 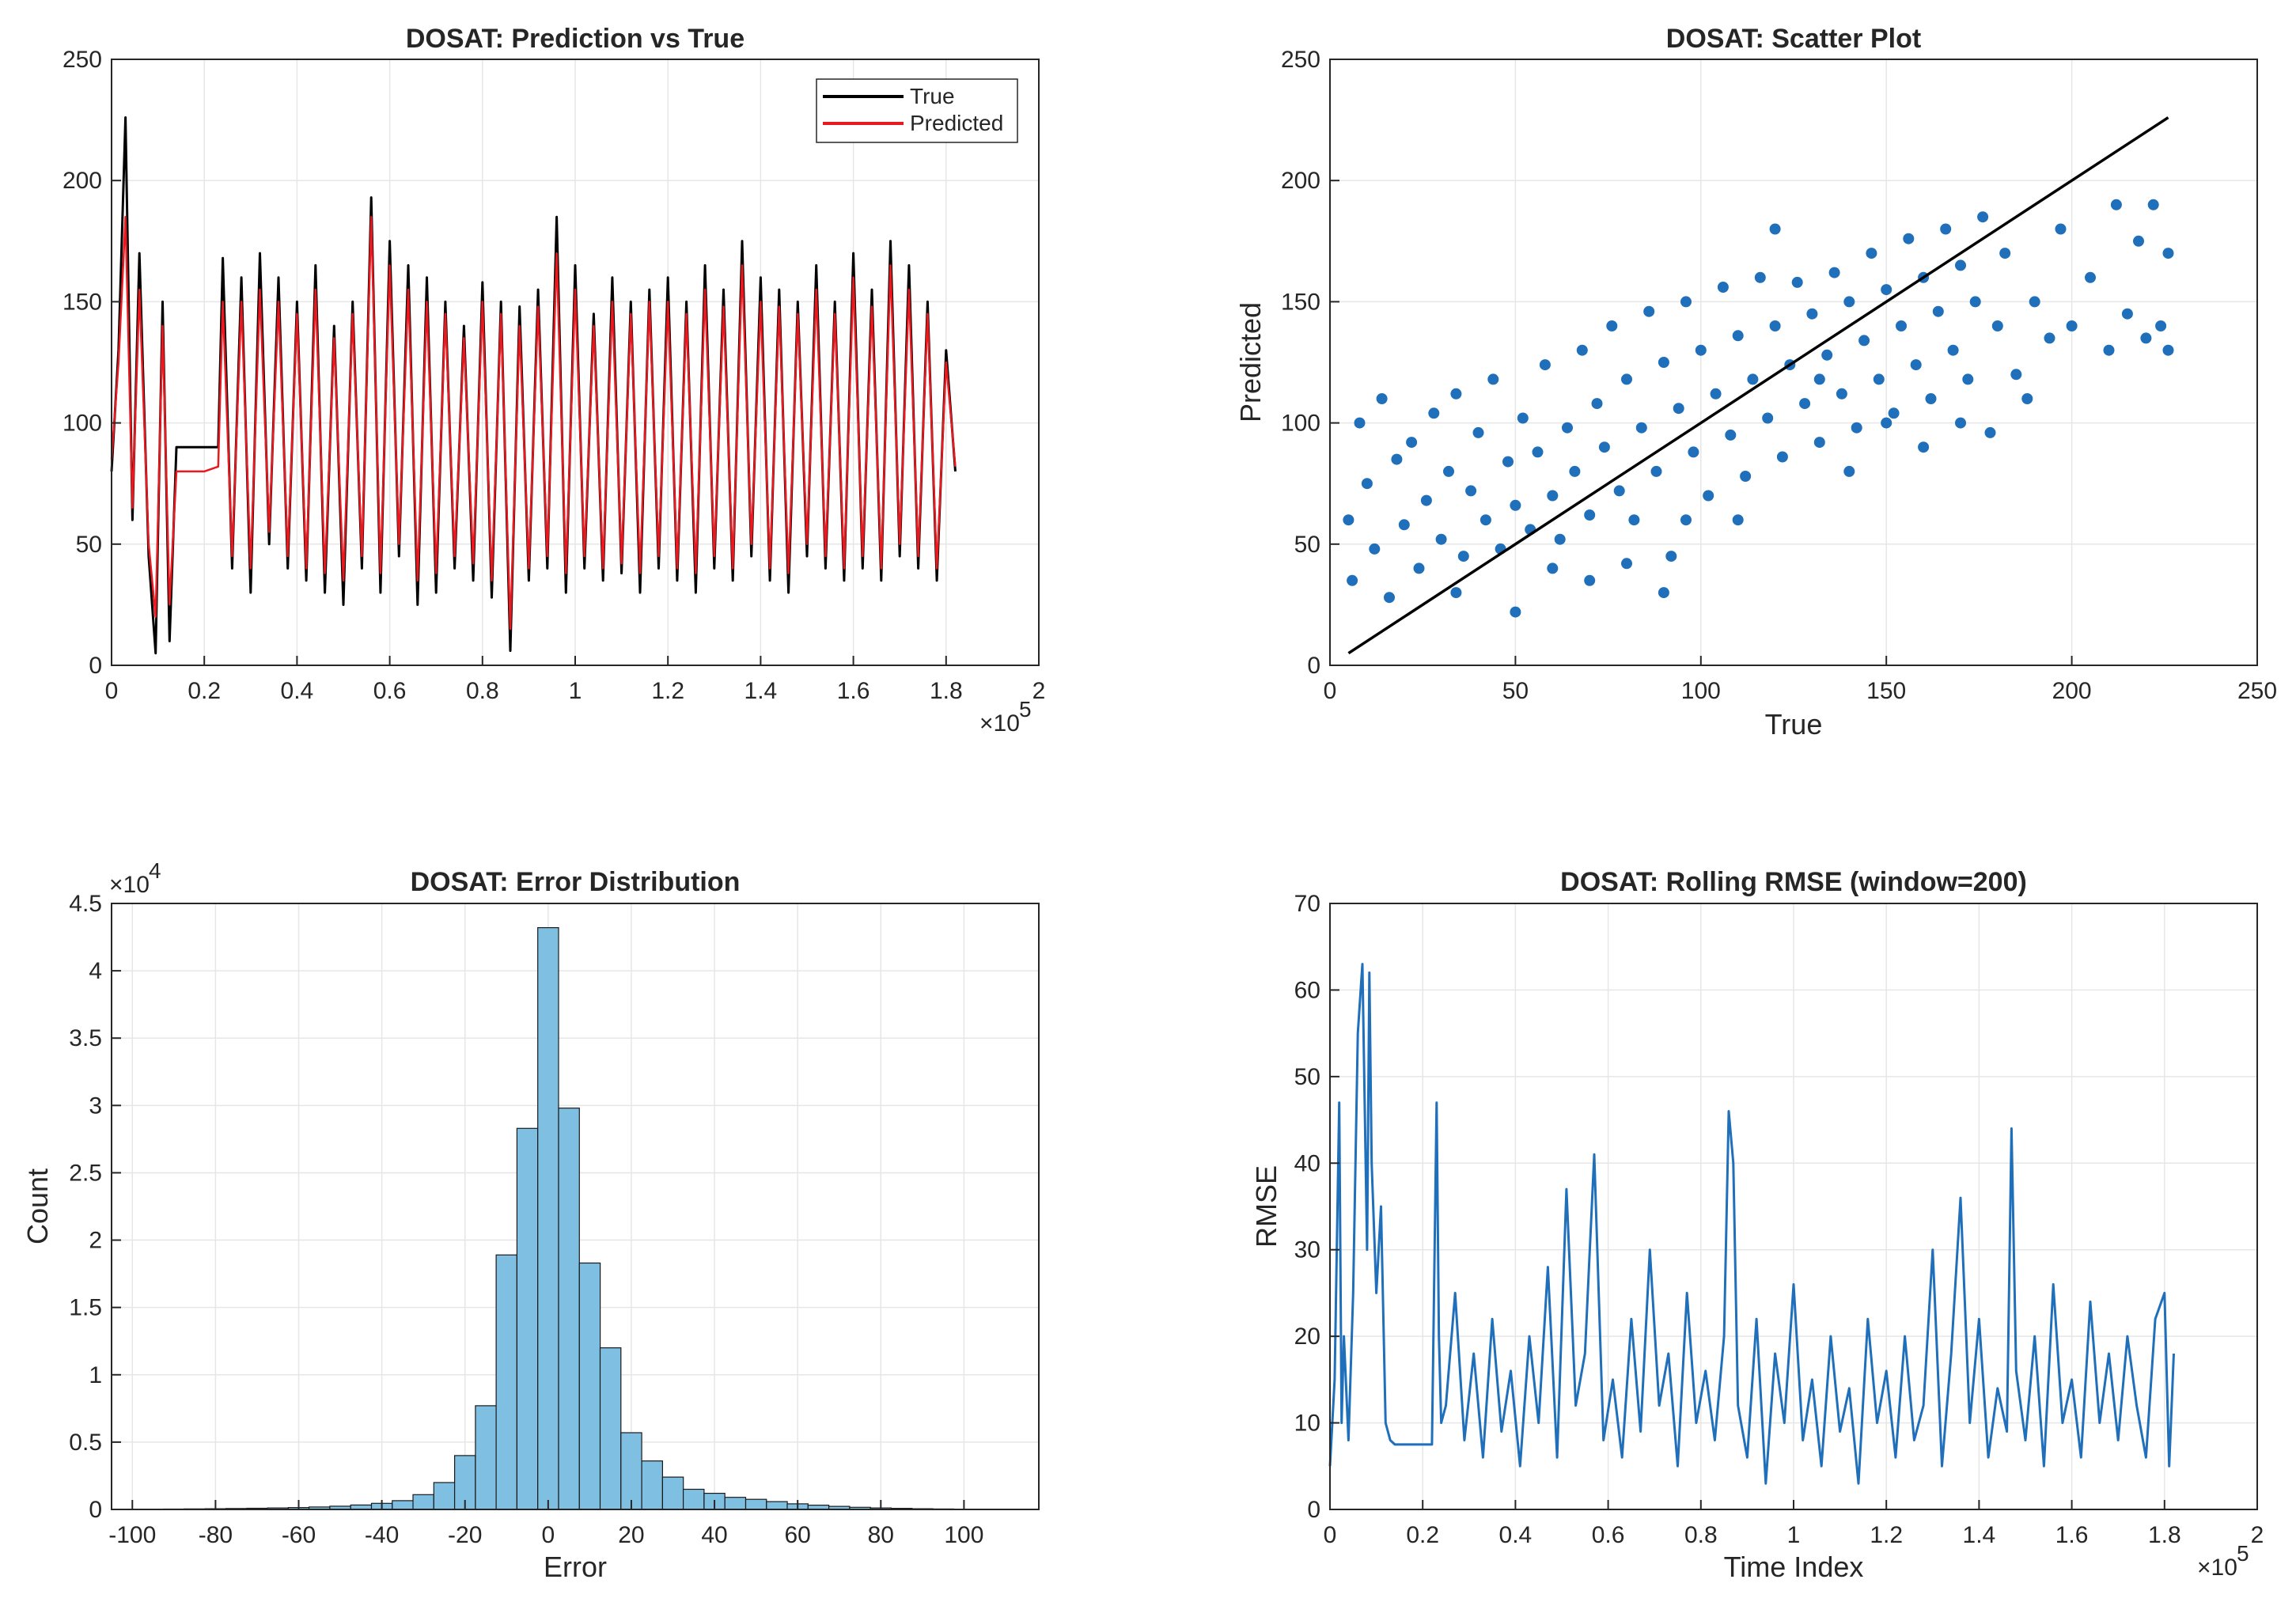 What do you see at coordinates (82, 424) in the screenshot?
I see `ts-ytick-label: 100` at bounding box center [82, 424].